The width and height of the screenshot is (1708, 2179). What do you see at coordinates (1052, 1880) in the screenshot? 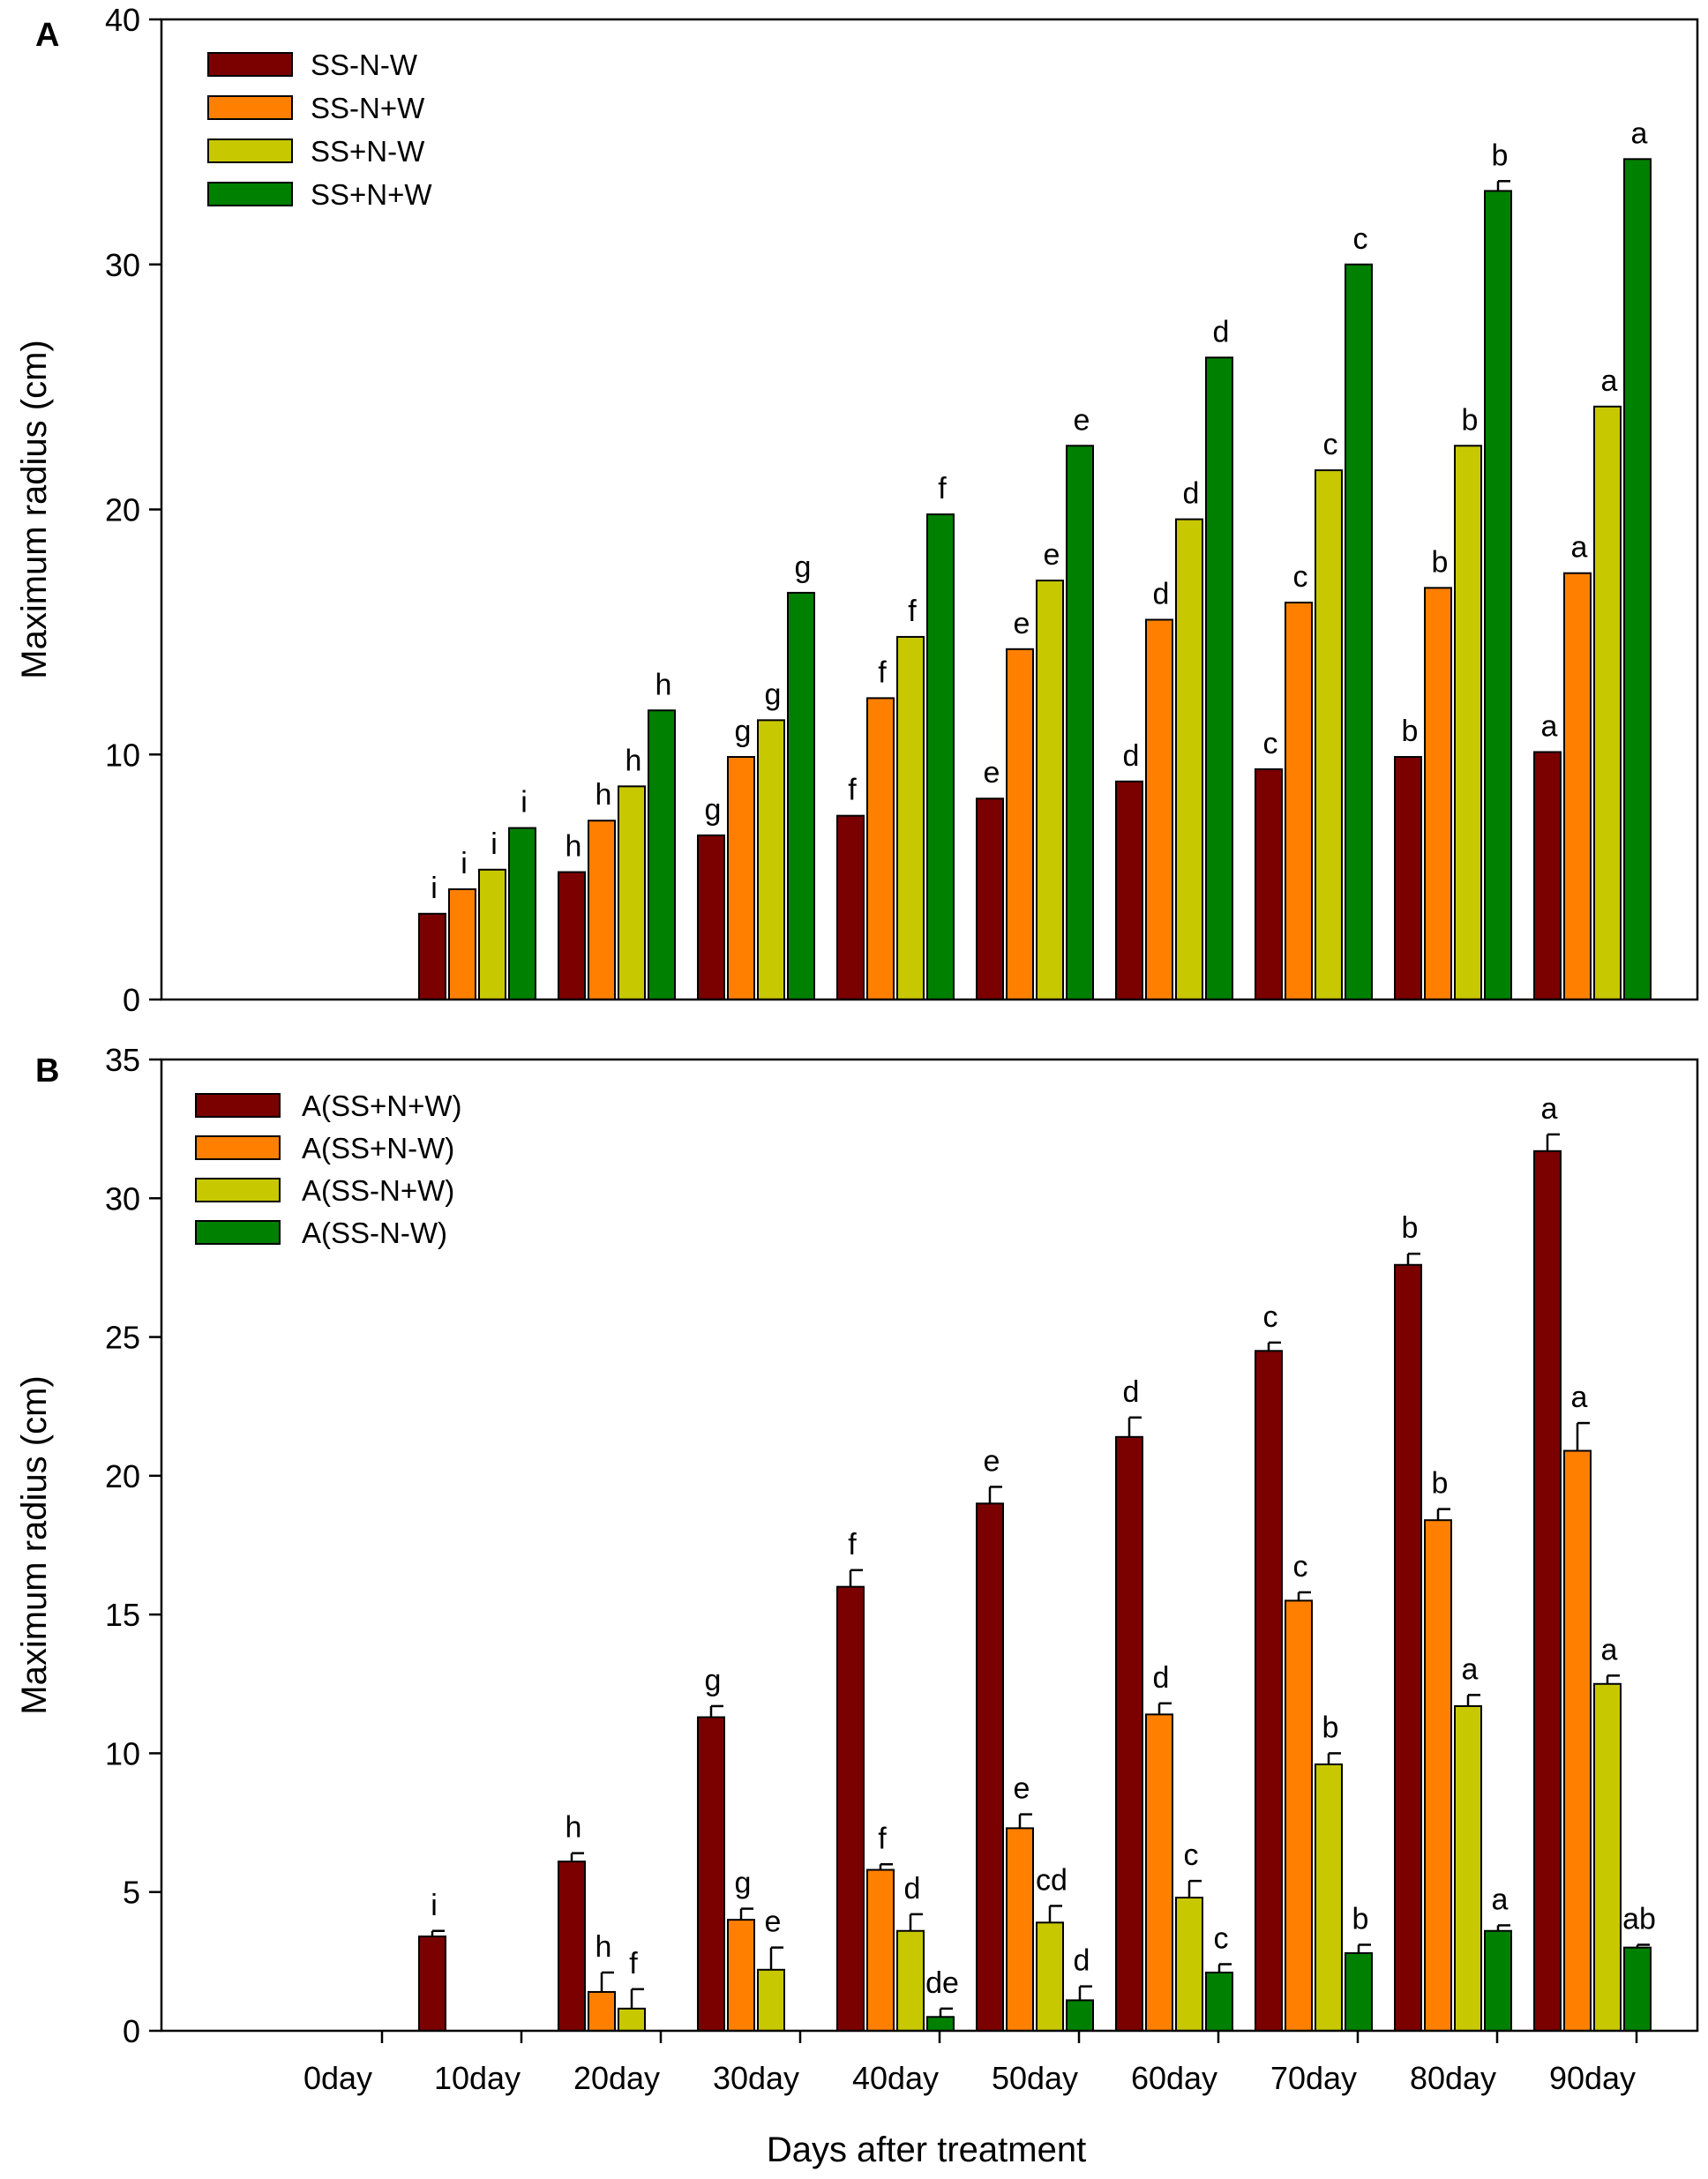
I see `significance-label: cd` at bounding box center [1052, 1880].